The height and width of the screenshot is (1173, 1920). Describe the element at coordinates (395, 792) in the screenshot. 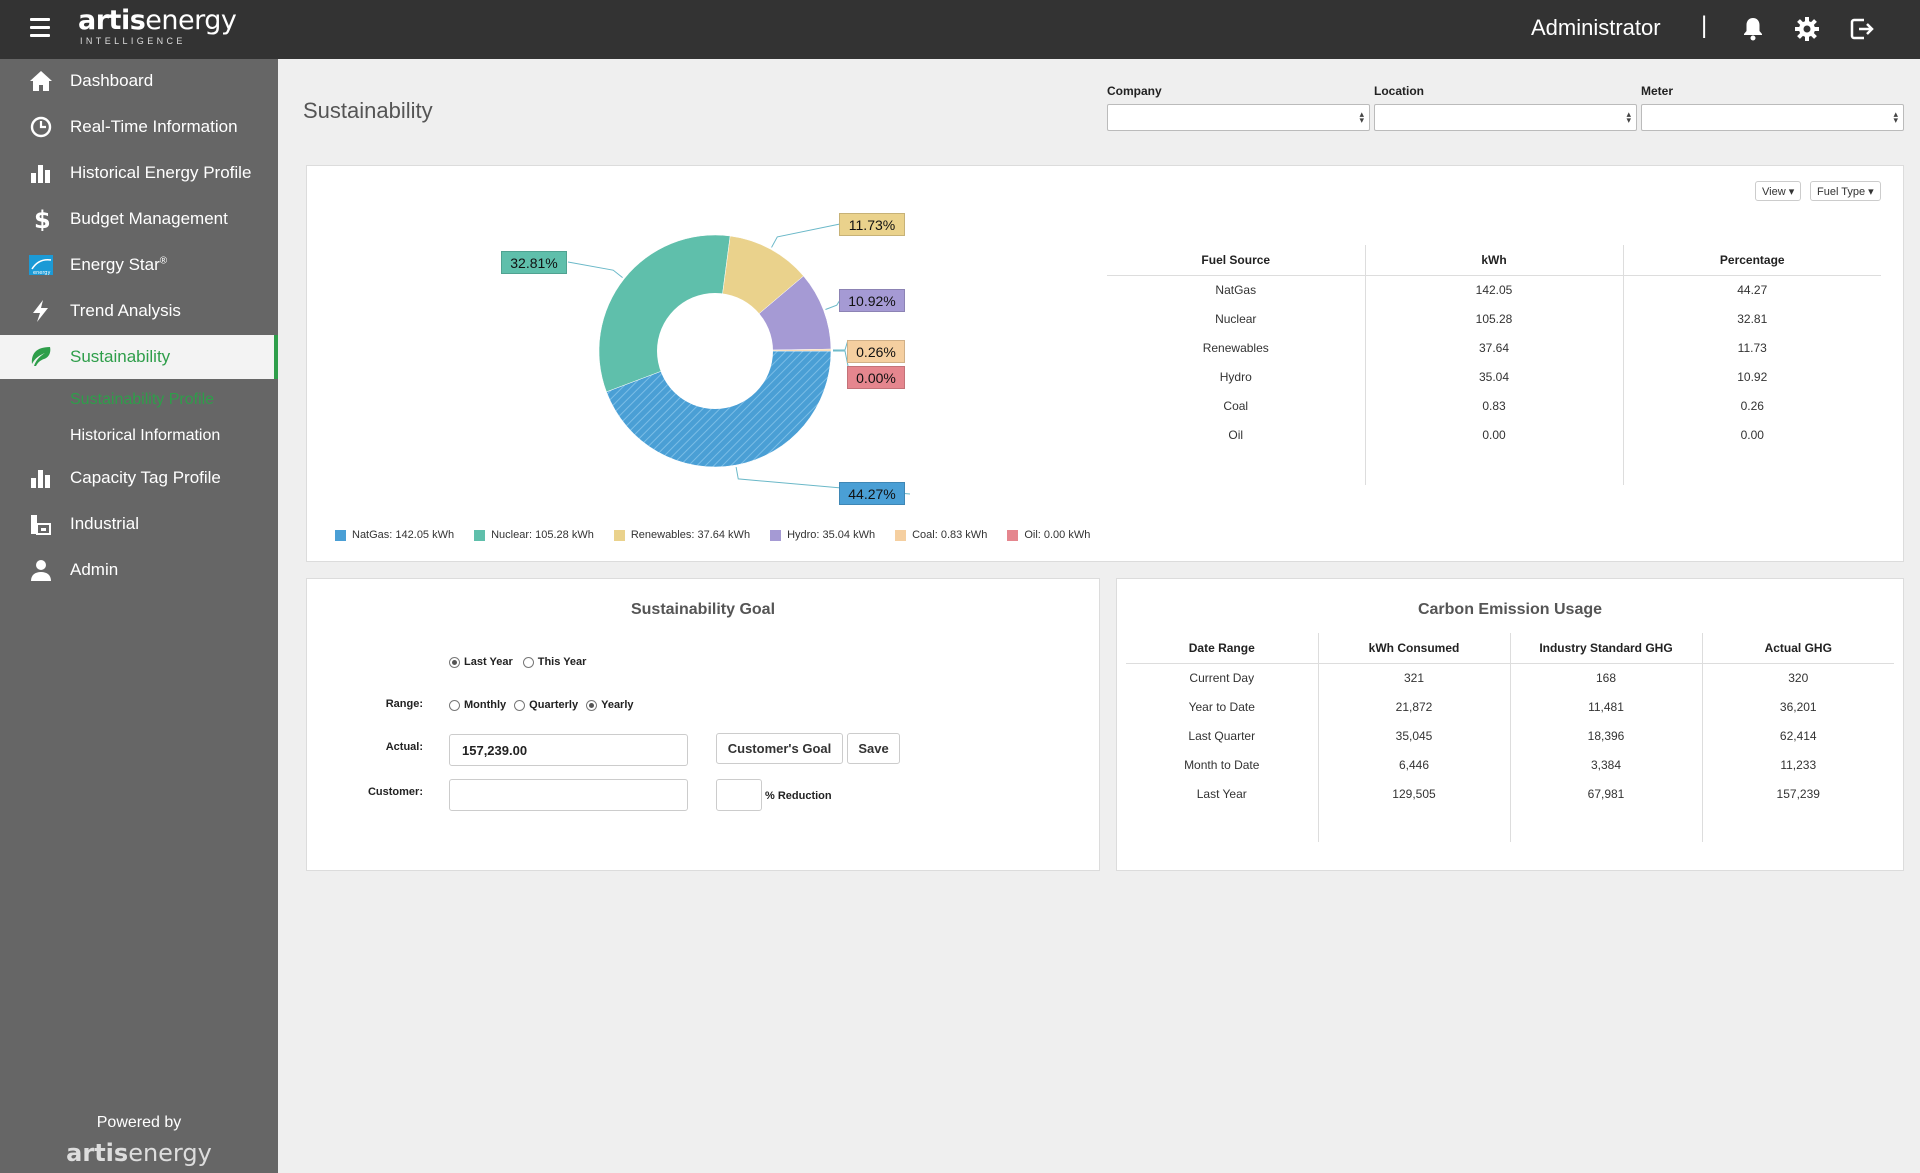

I see `customer-label: Customer:` at that location.